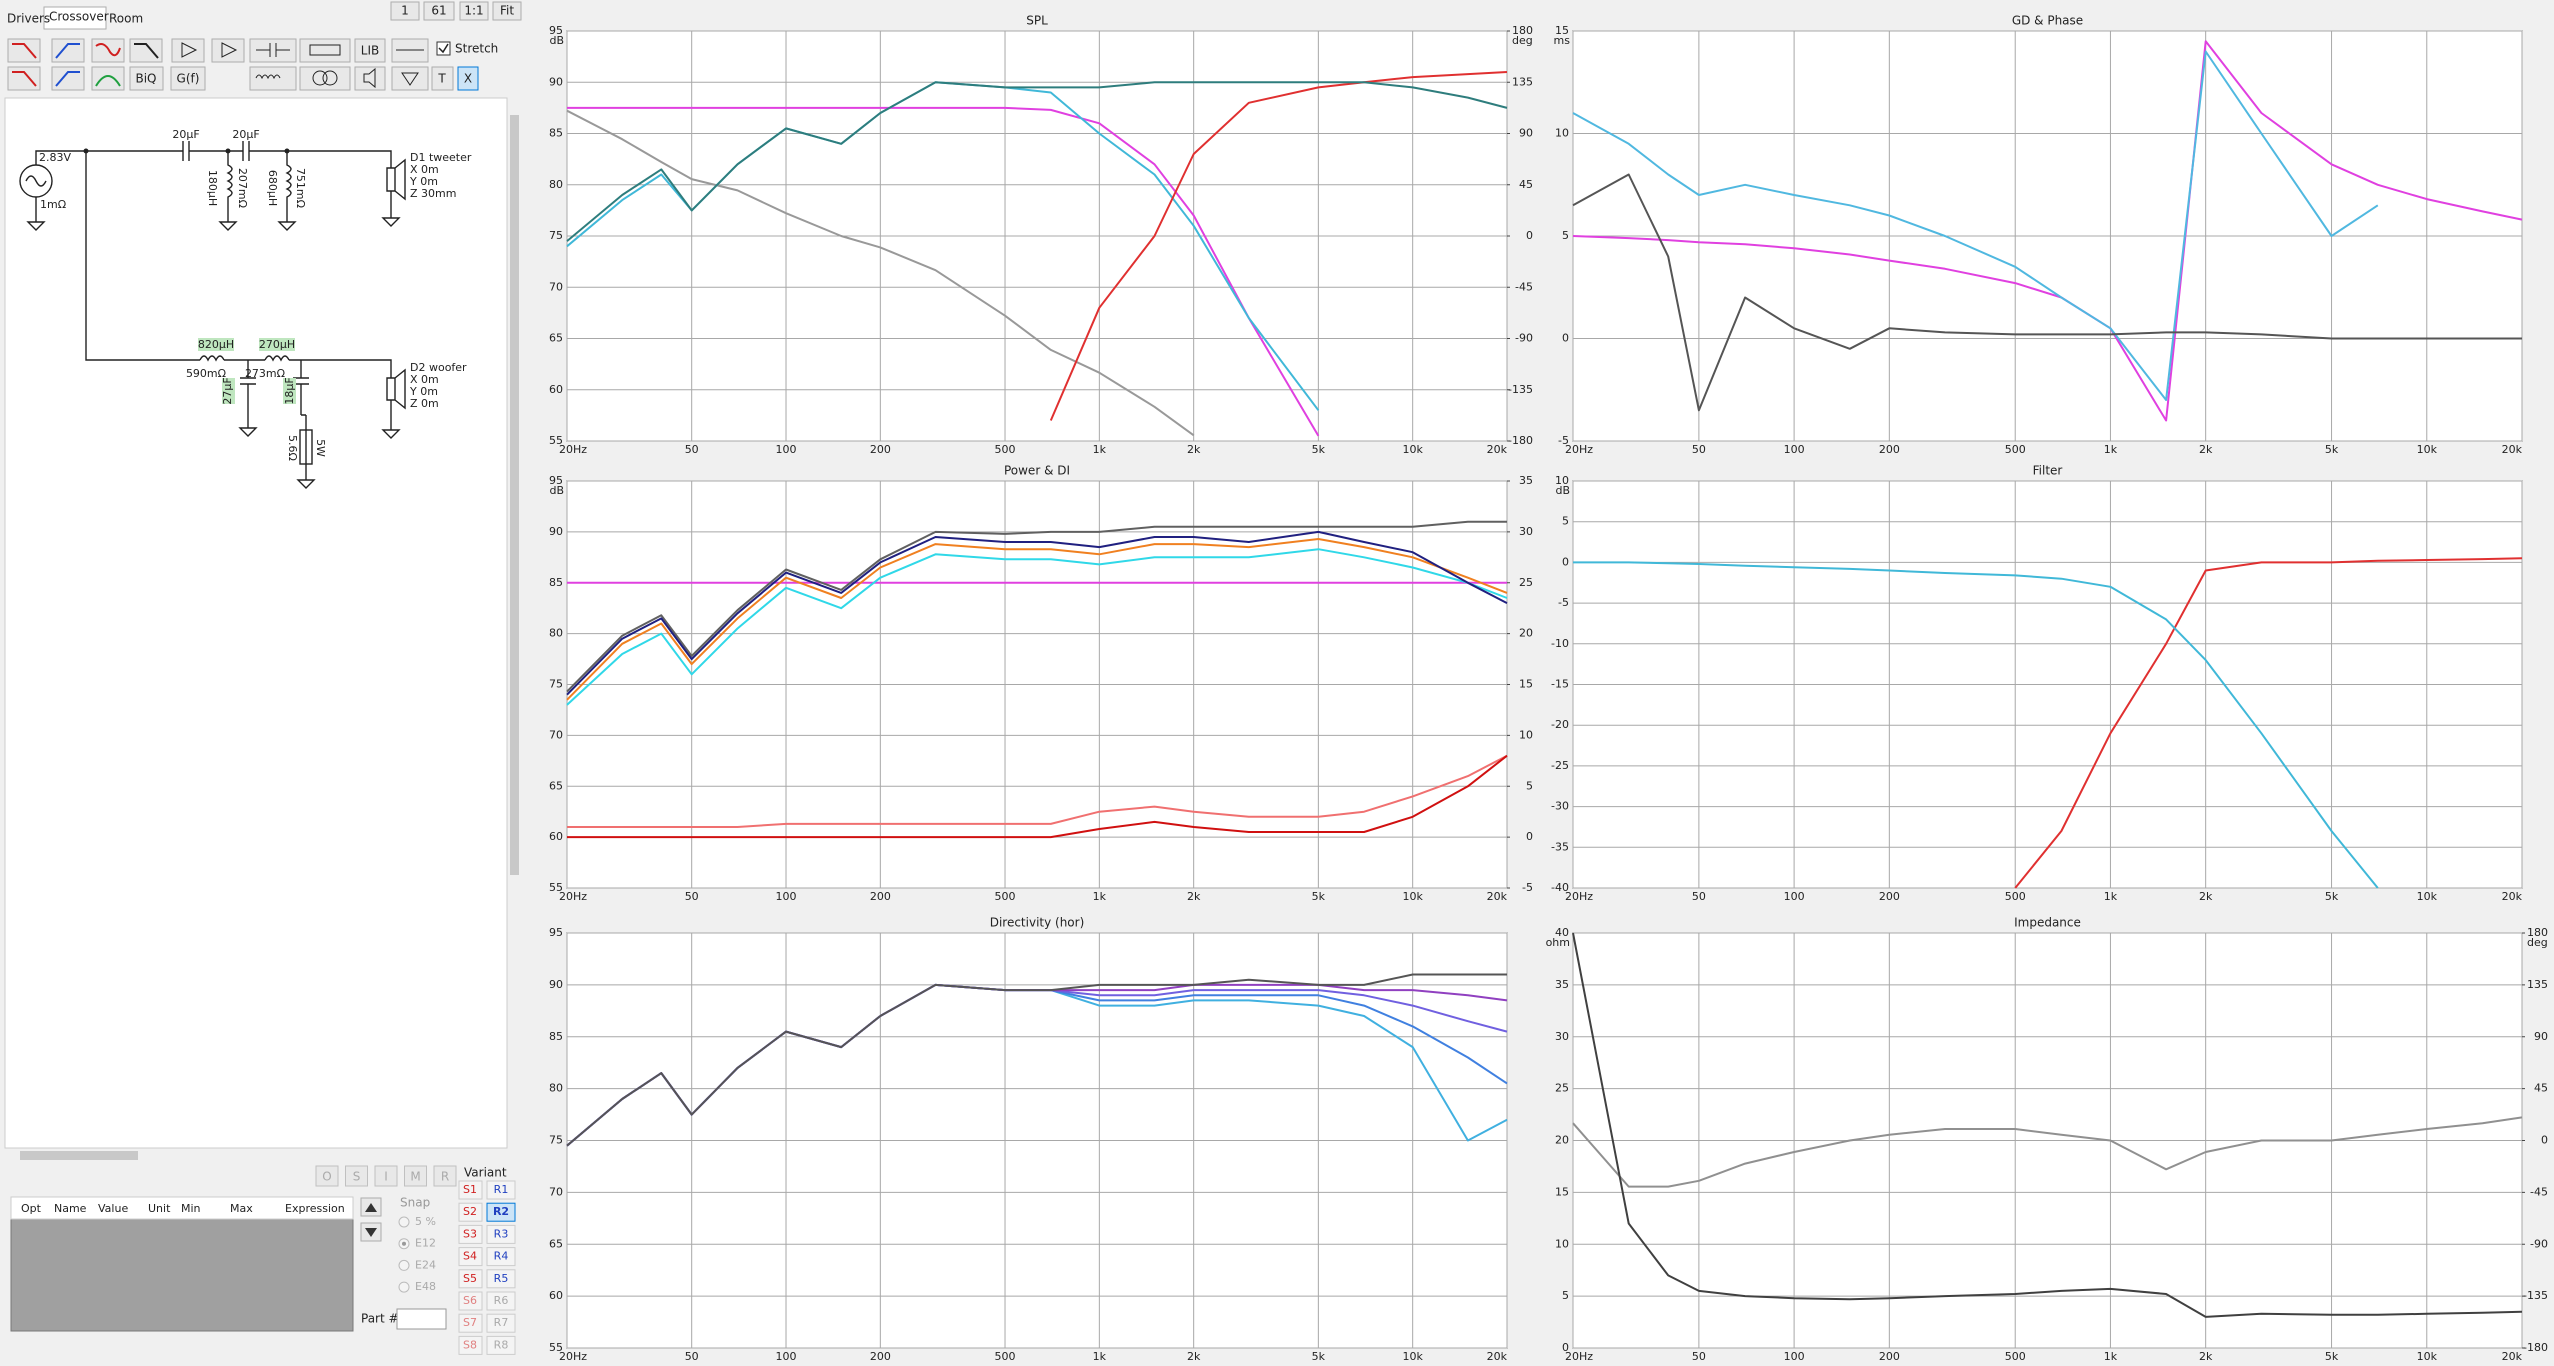 This screenshot has height=1366, width=2554. What do you see at coordinates (126, 19) in the screenshot?
I see `tab: Room` at bounding box center [126, 19].